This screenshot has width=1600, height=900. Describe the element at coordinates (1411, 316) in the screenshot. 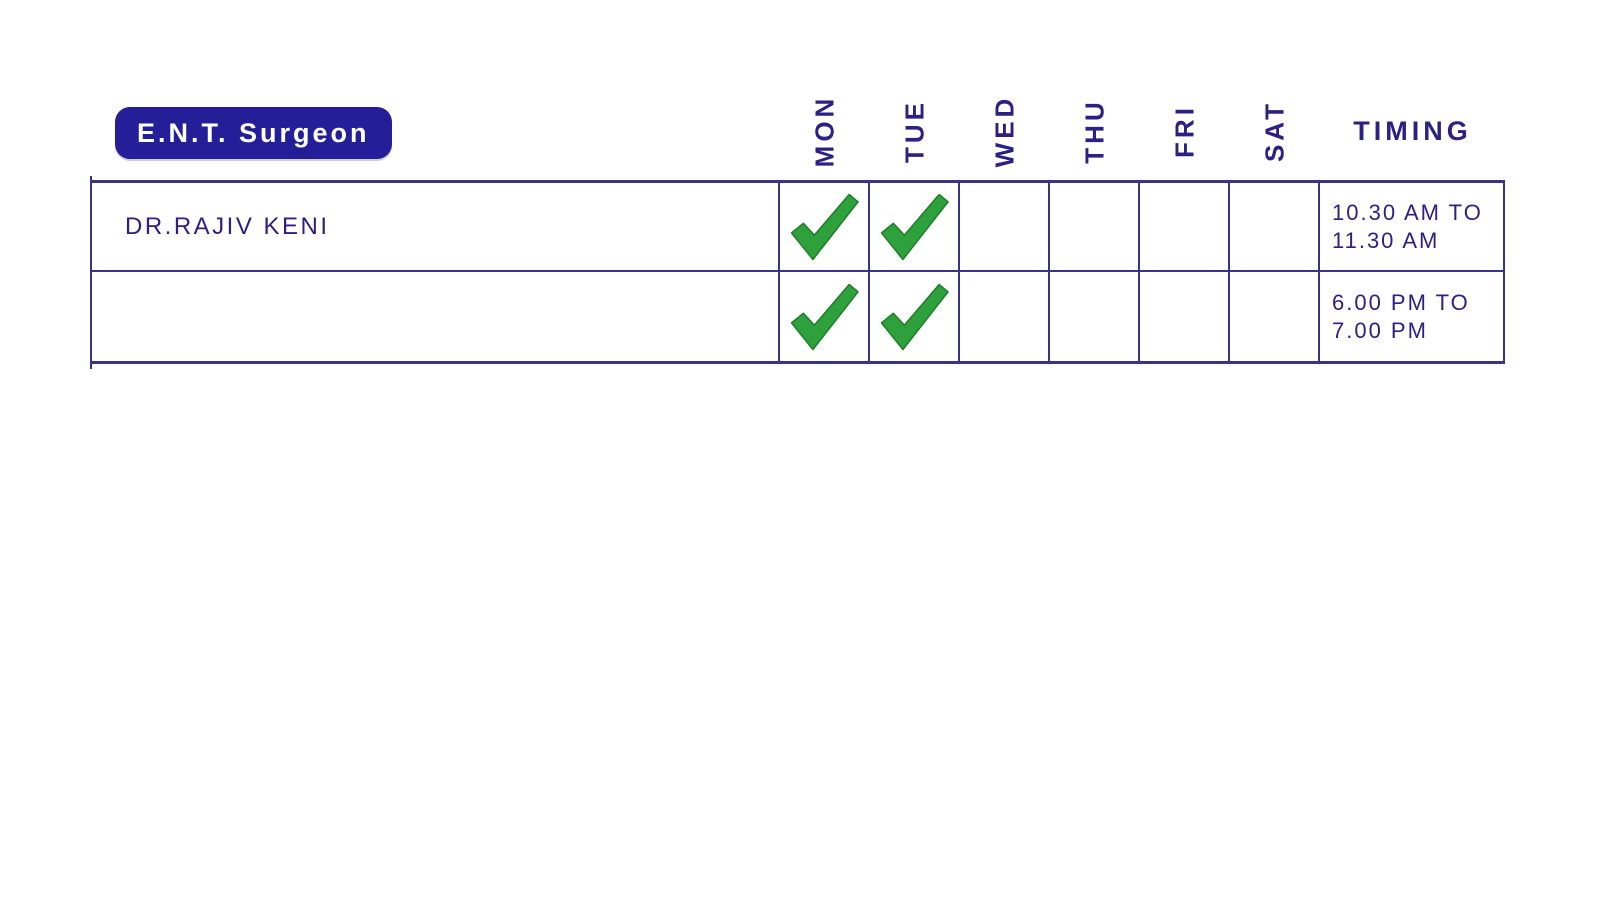

I see `timing-cell-row2: 6.00 PM TO 7.00 PM` at that location.